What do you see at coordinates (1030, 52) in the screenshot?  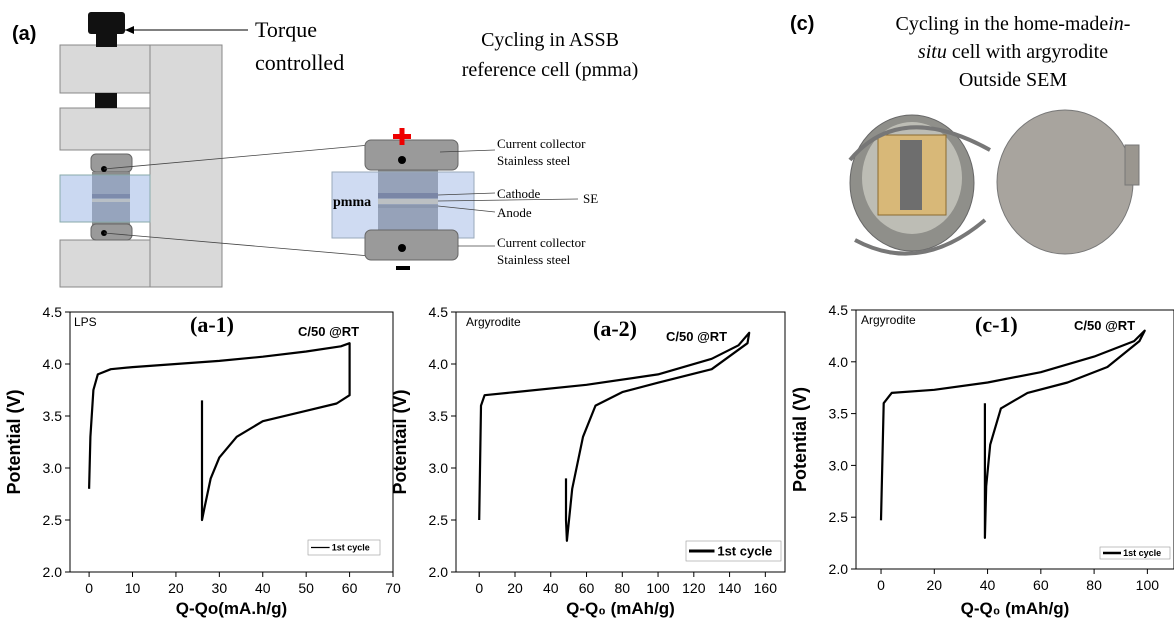 I see `title-part: cell with argyrodite` at bounding box center [1030, 52].